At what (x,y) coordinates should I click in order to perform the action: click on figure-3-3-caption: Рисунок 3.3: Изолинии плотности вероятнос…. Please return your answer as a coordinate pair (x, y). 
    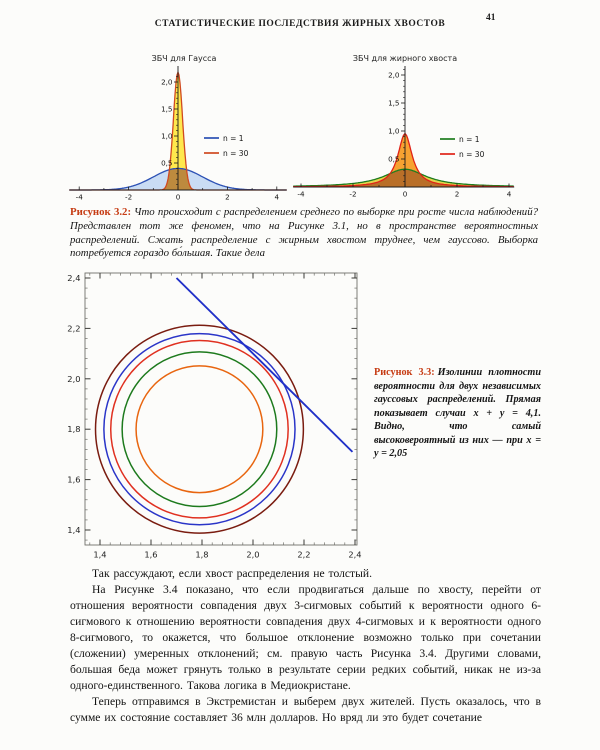
    Looking at the image, I should click on (457, 413).